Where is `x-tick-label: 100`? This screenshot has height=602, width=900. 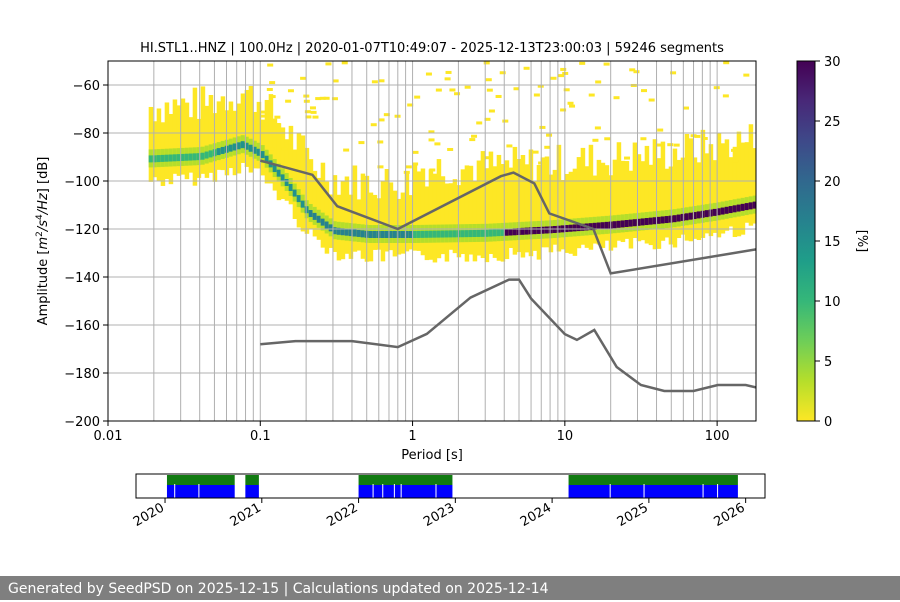
x-tick-label: 100 is located at coordinates (717, 436).